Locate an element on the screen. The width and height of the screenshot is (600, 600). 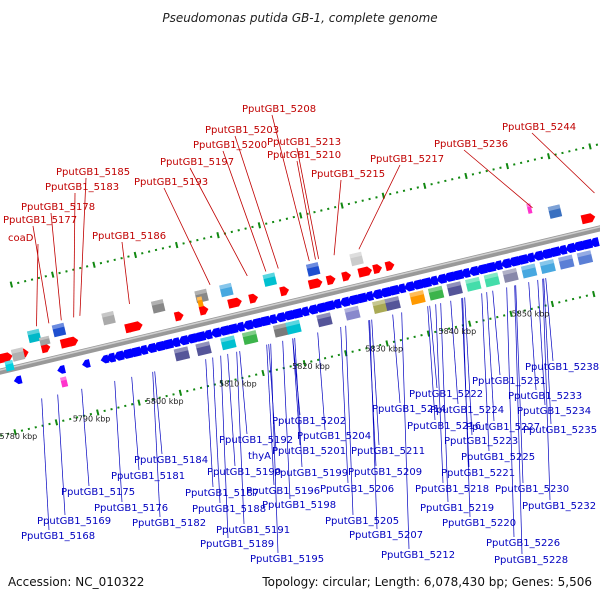
gene-label-forward: PputGB1_5203 is located at coordinates (242, 130).